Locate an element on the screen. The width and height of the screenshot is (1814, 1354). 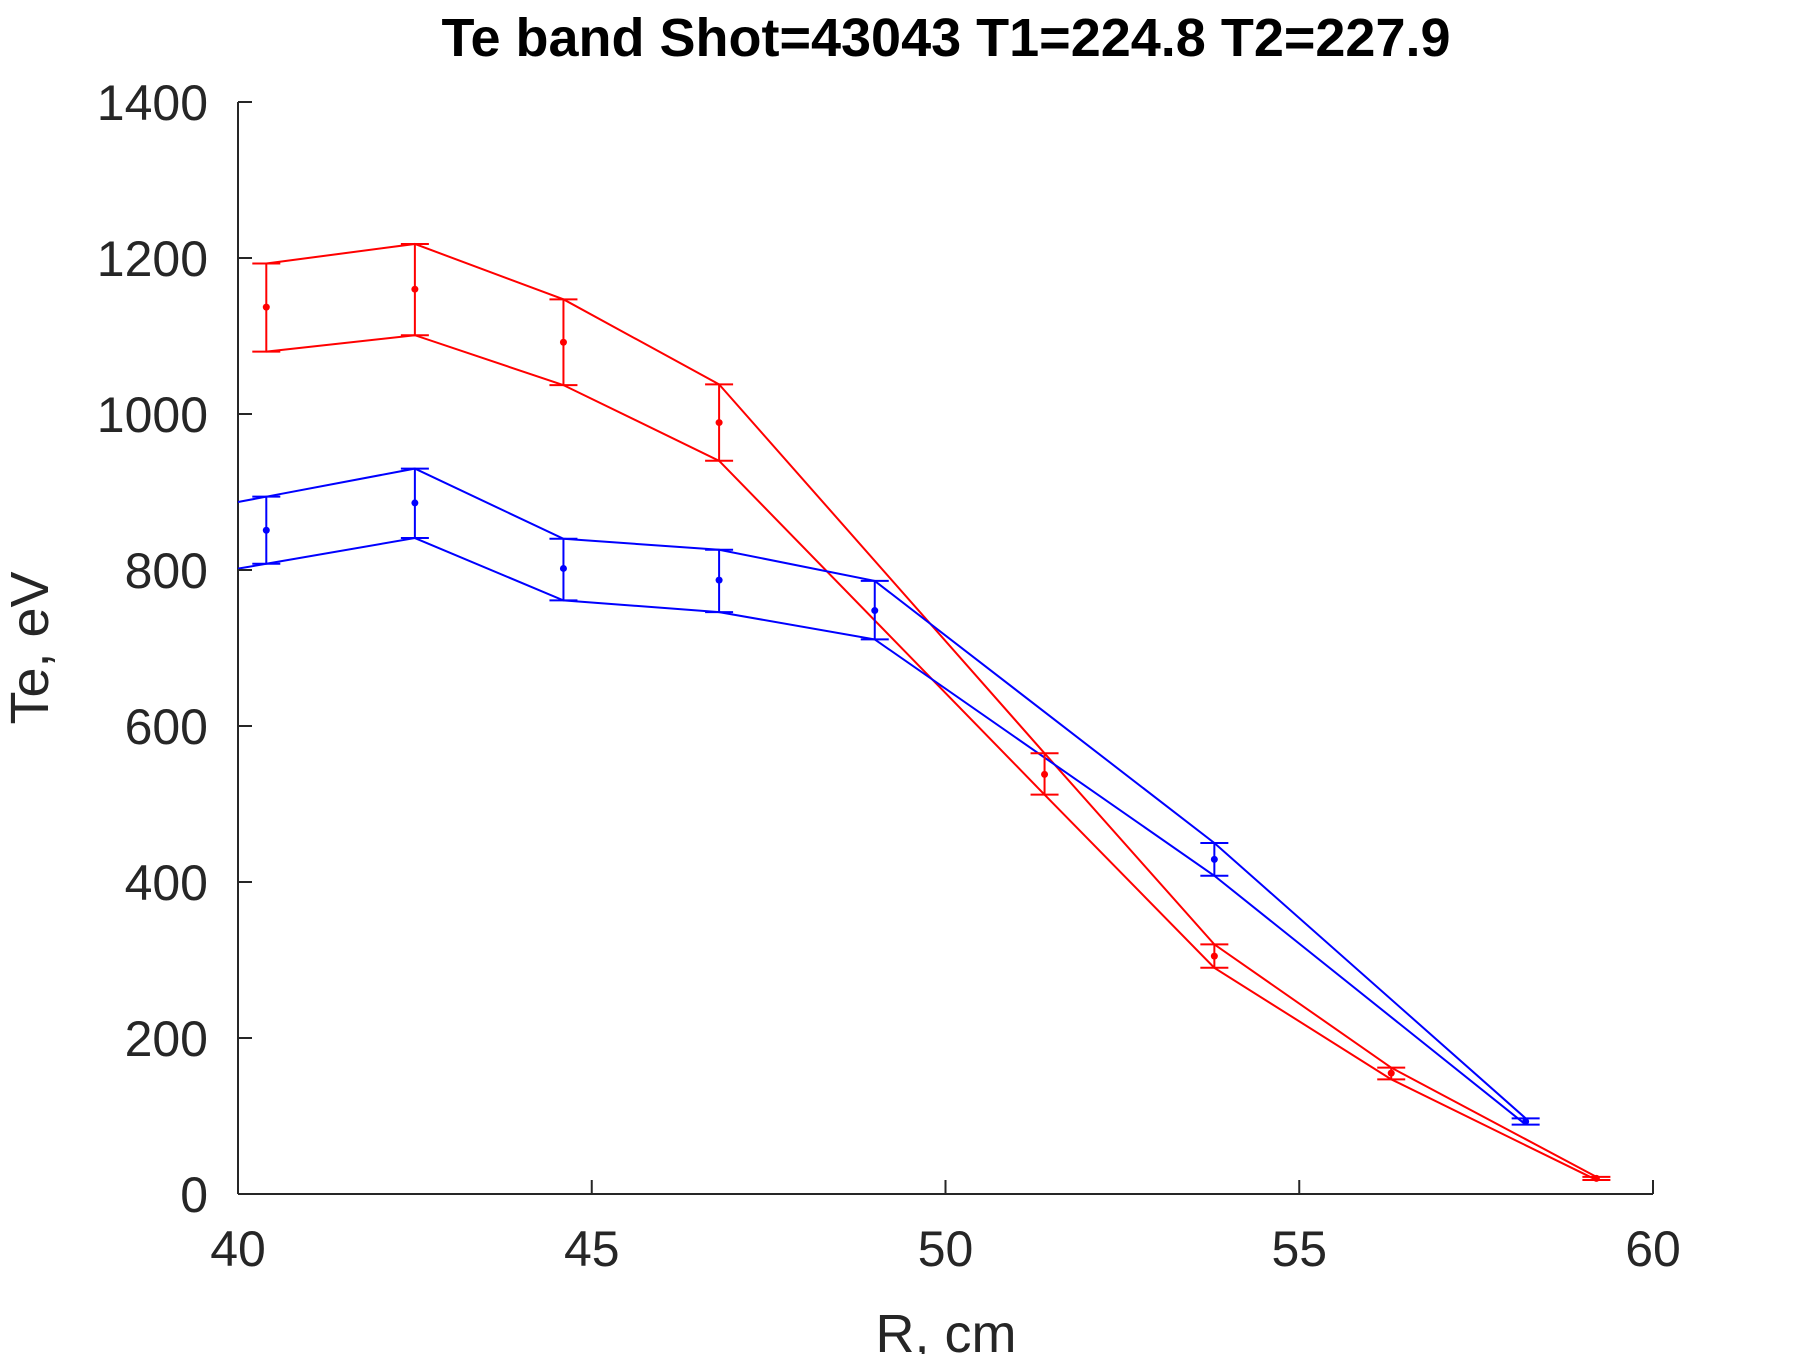
x-tick-label: 45 is located at coordinates (592, 1249).